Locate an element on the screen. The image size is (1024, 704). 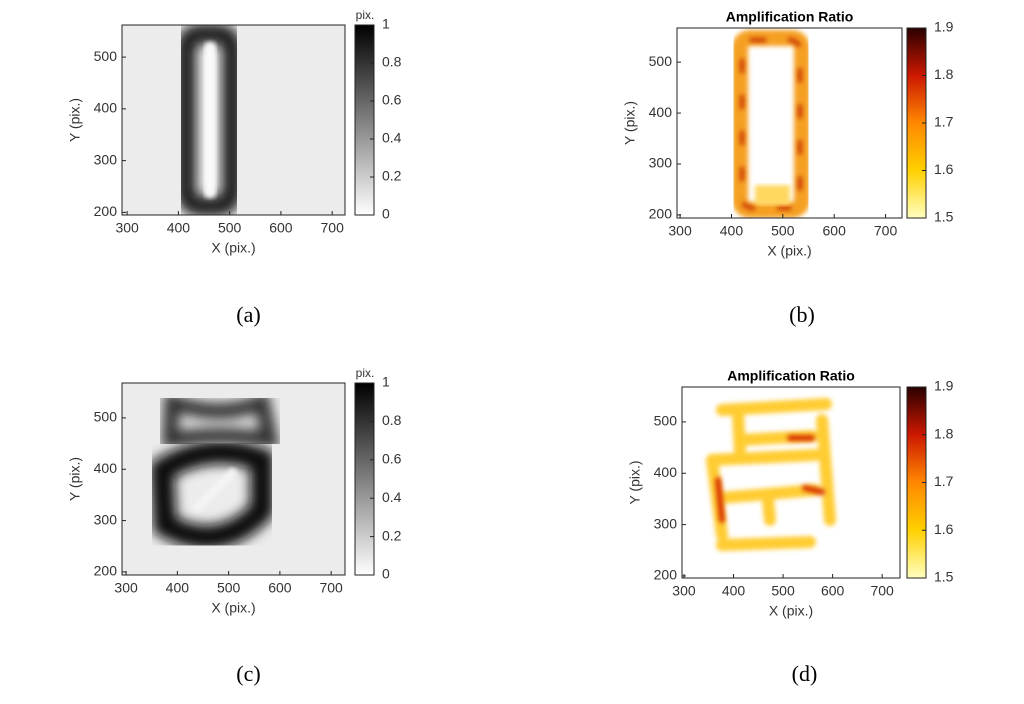
image-d is located at coordinates (791, 482).